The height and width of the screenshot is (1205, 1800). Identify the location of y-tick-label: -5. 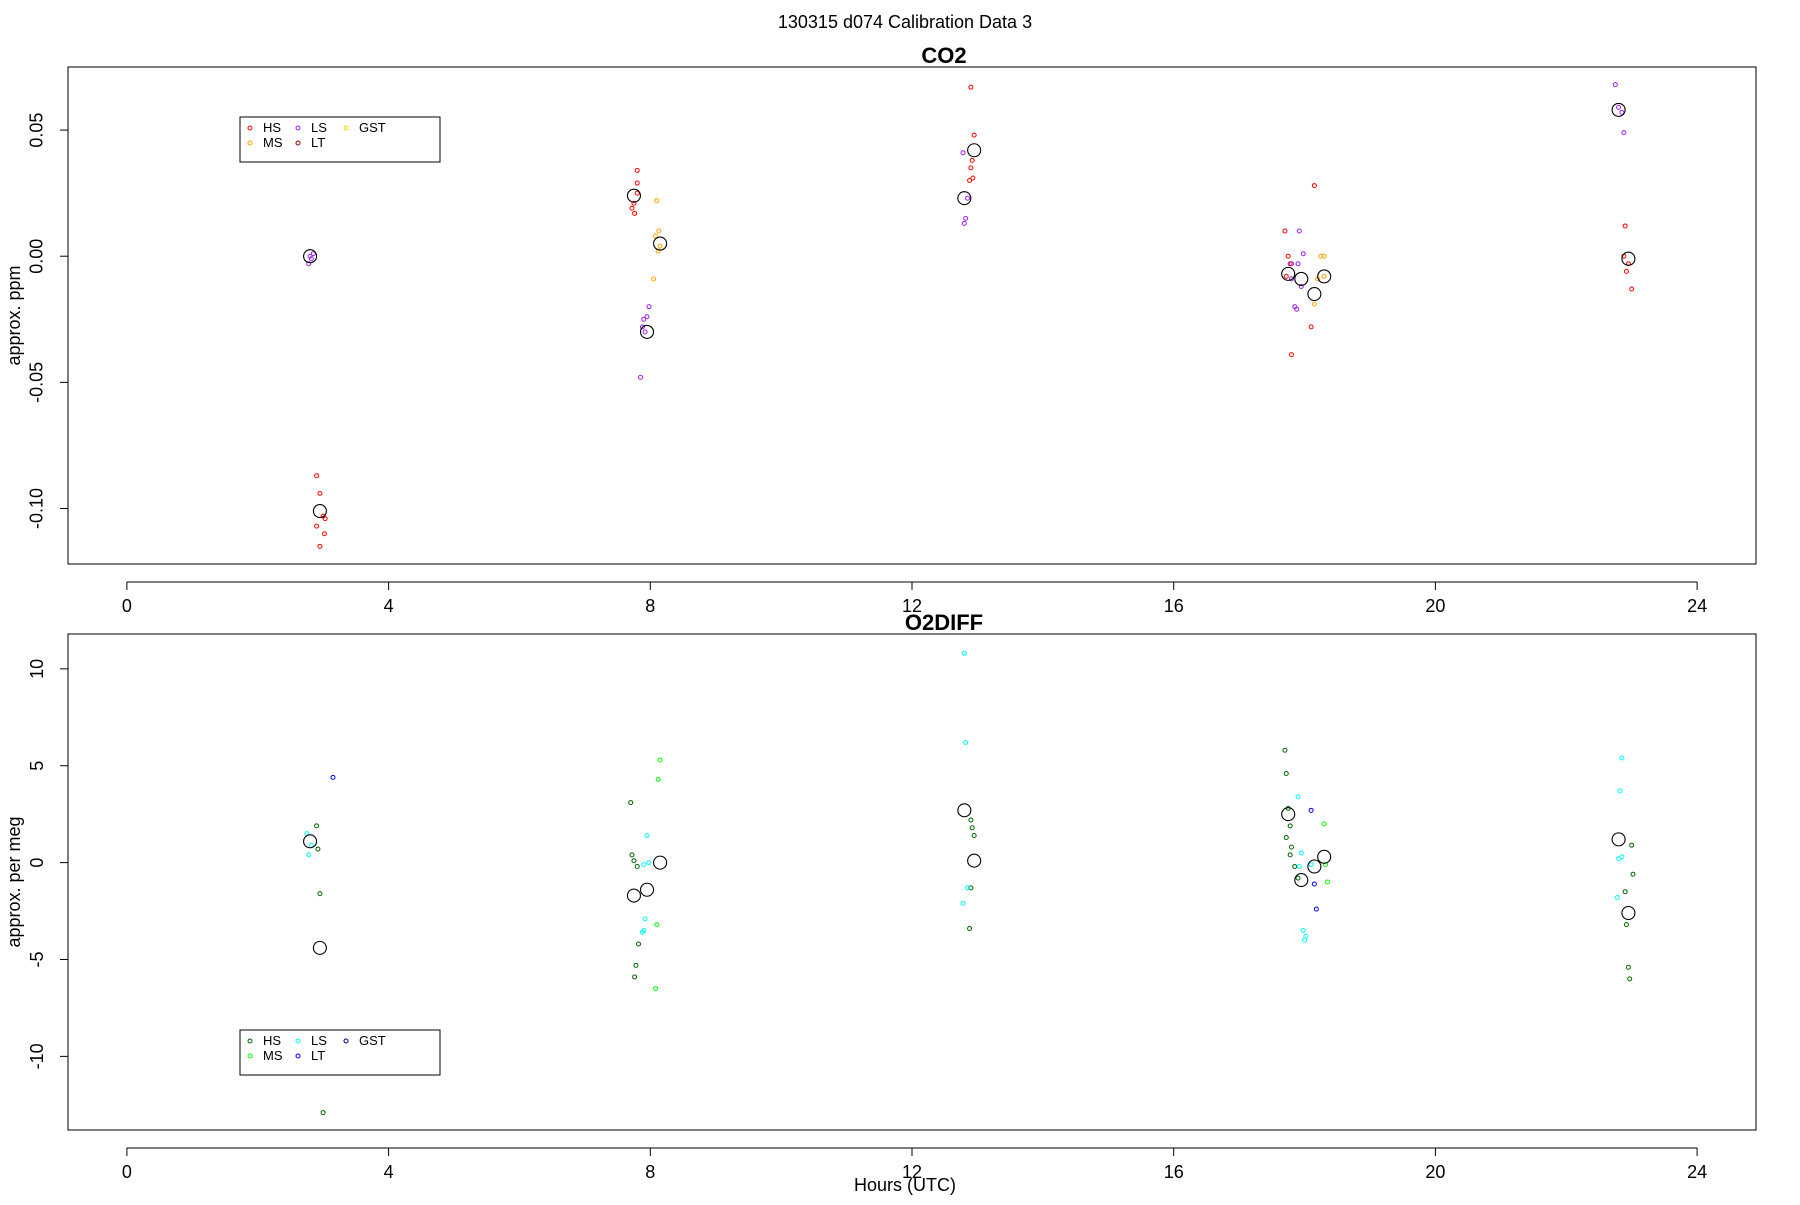
(37, 959).